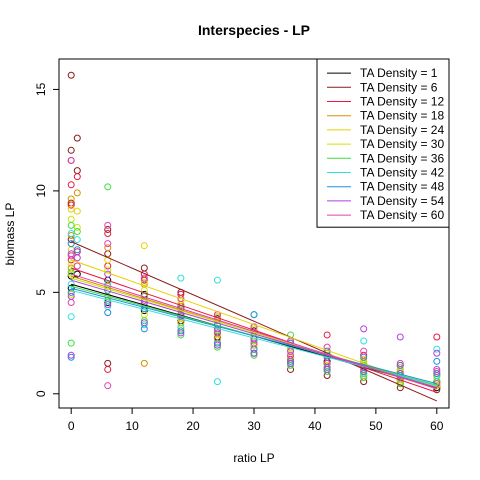  What do you see at coordinates (41, 89) in the screenshot?
I see `y-tick-label: 15` at bounding box center [41, 89].